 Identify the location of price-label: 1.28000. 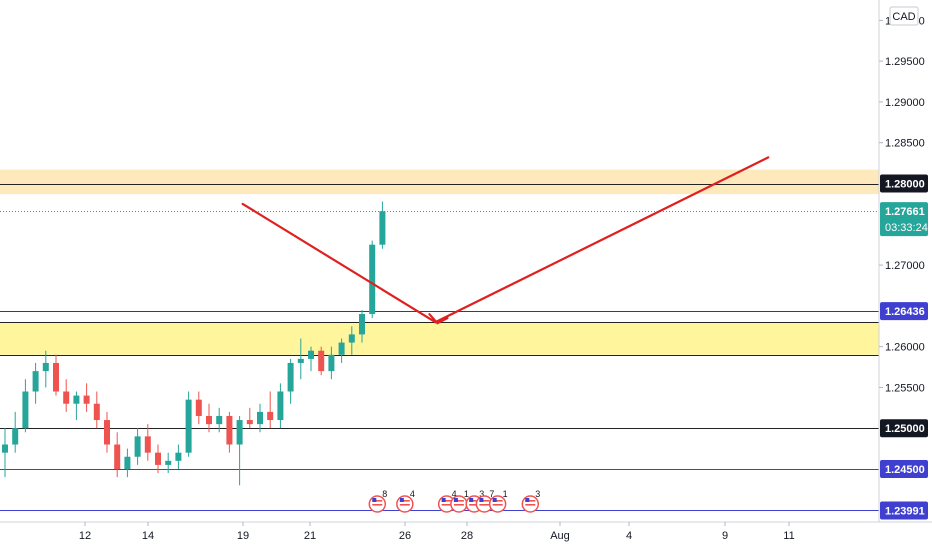
(904, 183).